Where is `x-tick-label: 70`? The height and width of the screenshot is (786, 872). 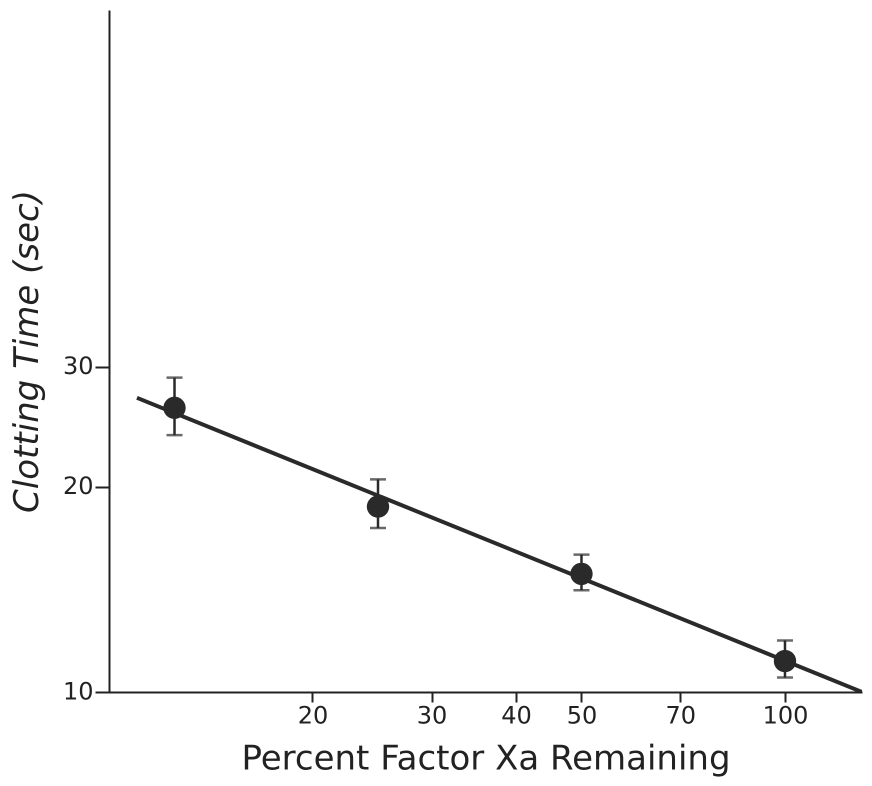
x-tick-label: 70 is located at coordinates (680, 716).